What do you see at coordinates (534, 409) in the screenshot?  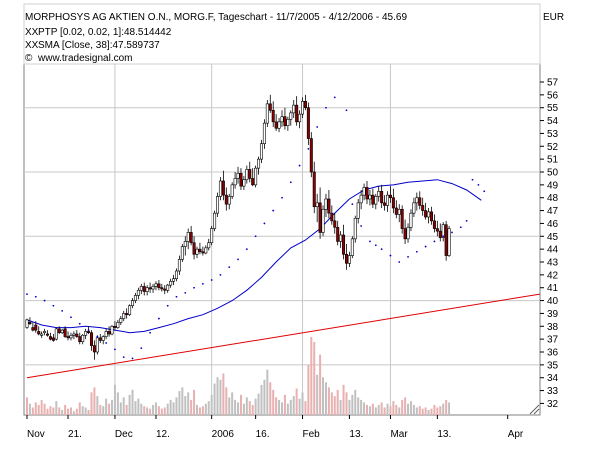 I see `resize-handle-icon` at bounding box center [534, 409].